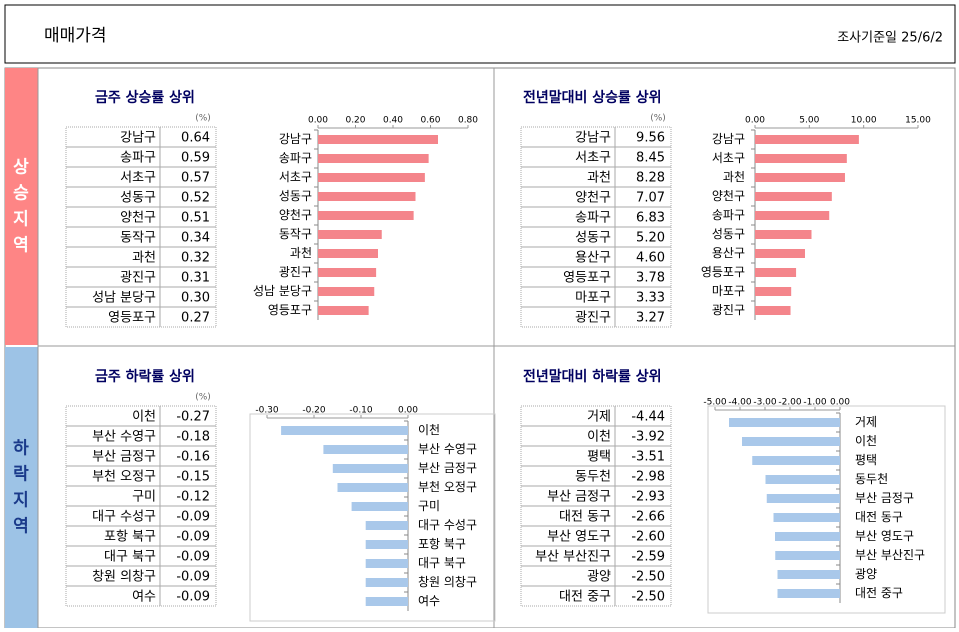 The height and width of the screenshot is (632, 959). Describe the element at coordinates (193, 437) in the screenshot. I see `table-value: -0.18` at that location.